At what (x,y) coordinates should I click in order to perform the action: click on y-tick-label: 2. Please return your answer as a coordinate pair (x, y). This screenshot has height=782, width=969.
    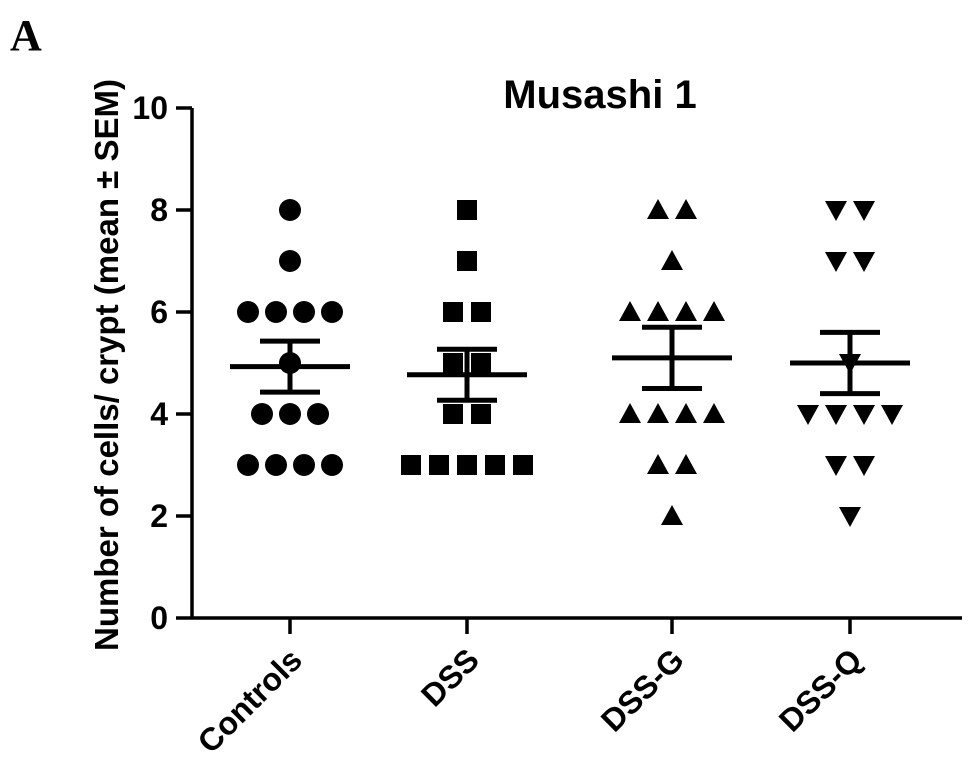
    Looking at the image, I should click on (159, 516).